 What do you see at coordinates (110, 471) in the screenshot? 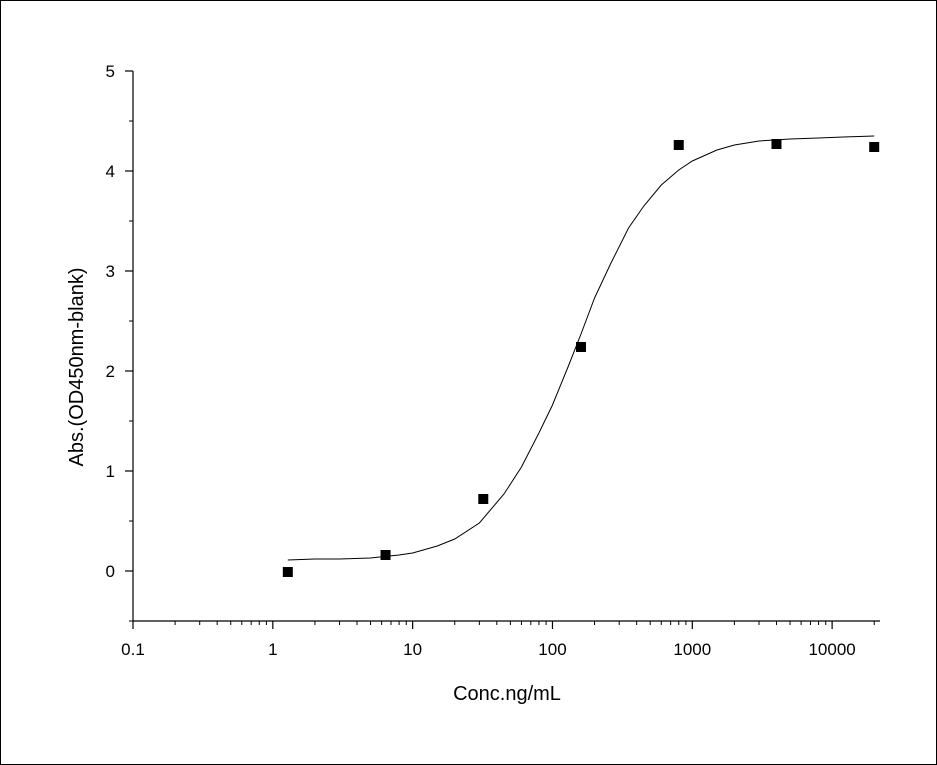
I see `y-tick-label: 1` at bounding box center [110, 471].